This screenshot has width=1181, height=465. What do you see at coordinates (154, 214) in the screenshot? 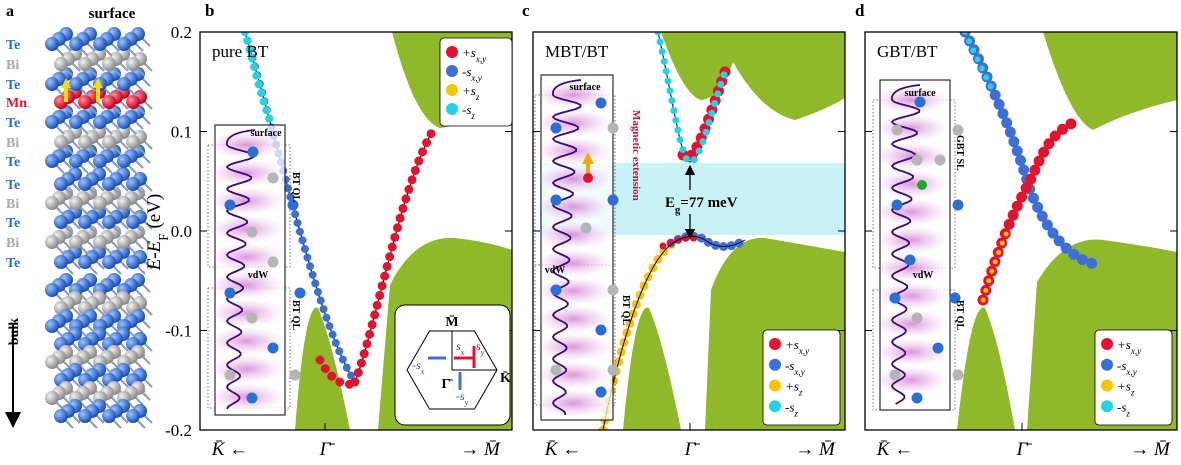
I see `text-part: (eV)` at bounding box center [154, 214].